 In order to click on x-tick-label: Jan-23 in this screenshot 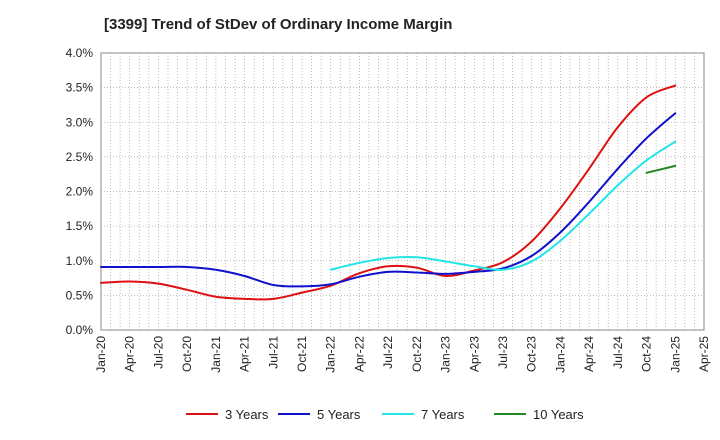, I will do `click(446, 354)`.